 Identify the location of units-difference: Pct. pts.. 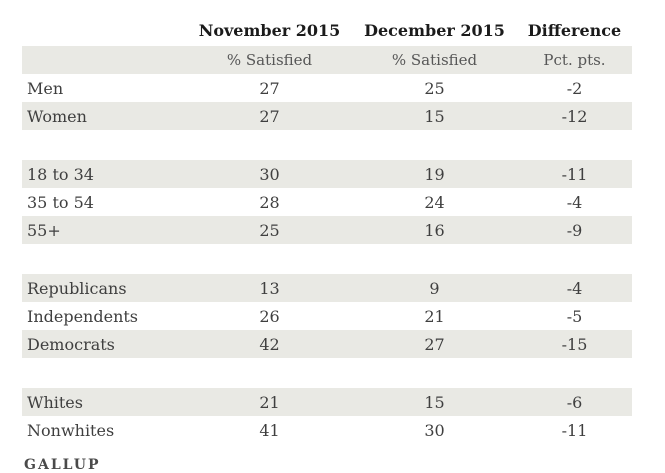
(574, 60).